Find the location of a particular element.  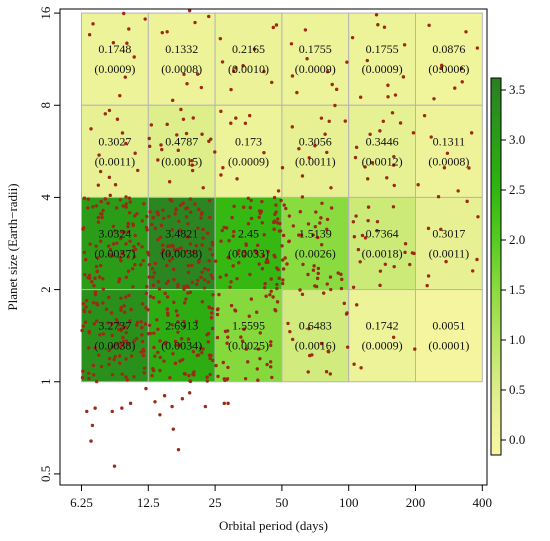

colorbar-tick-label: 3.0 is located at coordinates (517, 139).